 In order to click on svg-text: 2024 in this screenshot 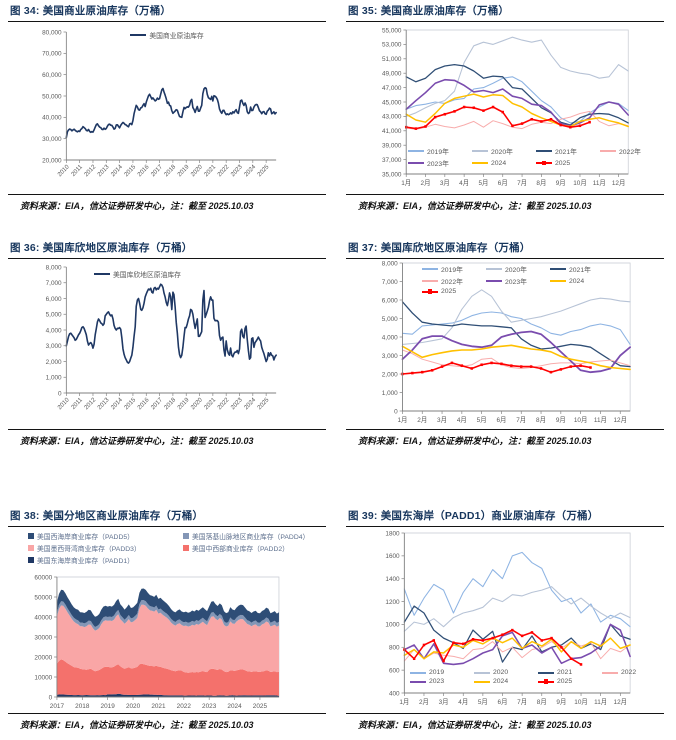, I will do `click(250, 403)`.